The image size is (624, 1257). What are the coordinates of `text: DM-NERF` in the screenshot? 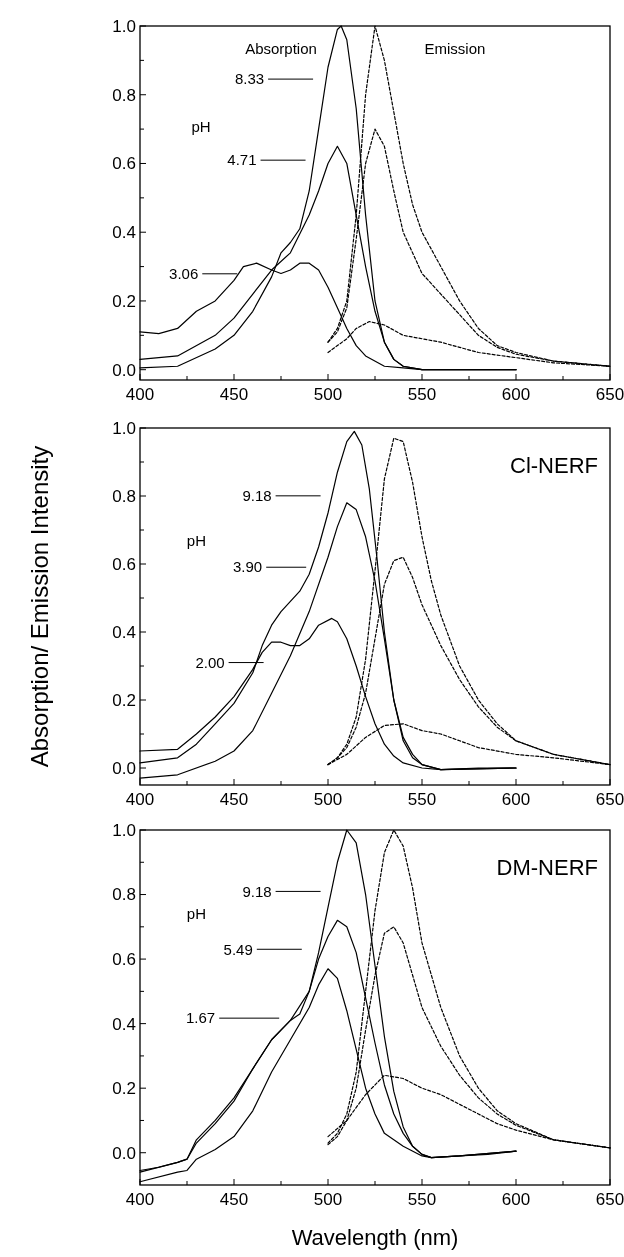 It's located at (547, 867).